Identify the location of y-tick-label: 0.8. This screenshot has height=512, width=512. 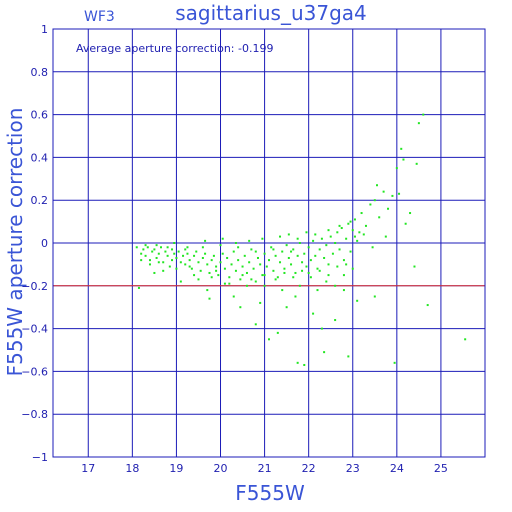
(40, 72).